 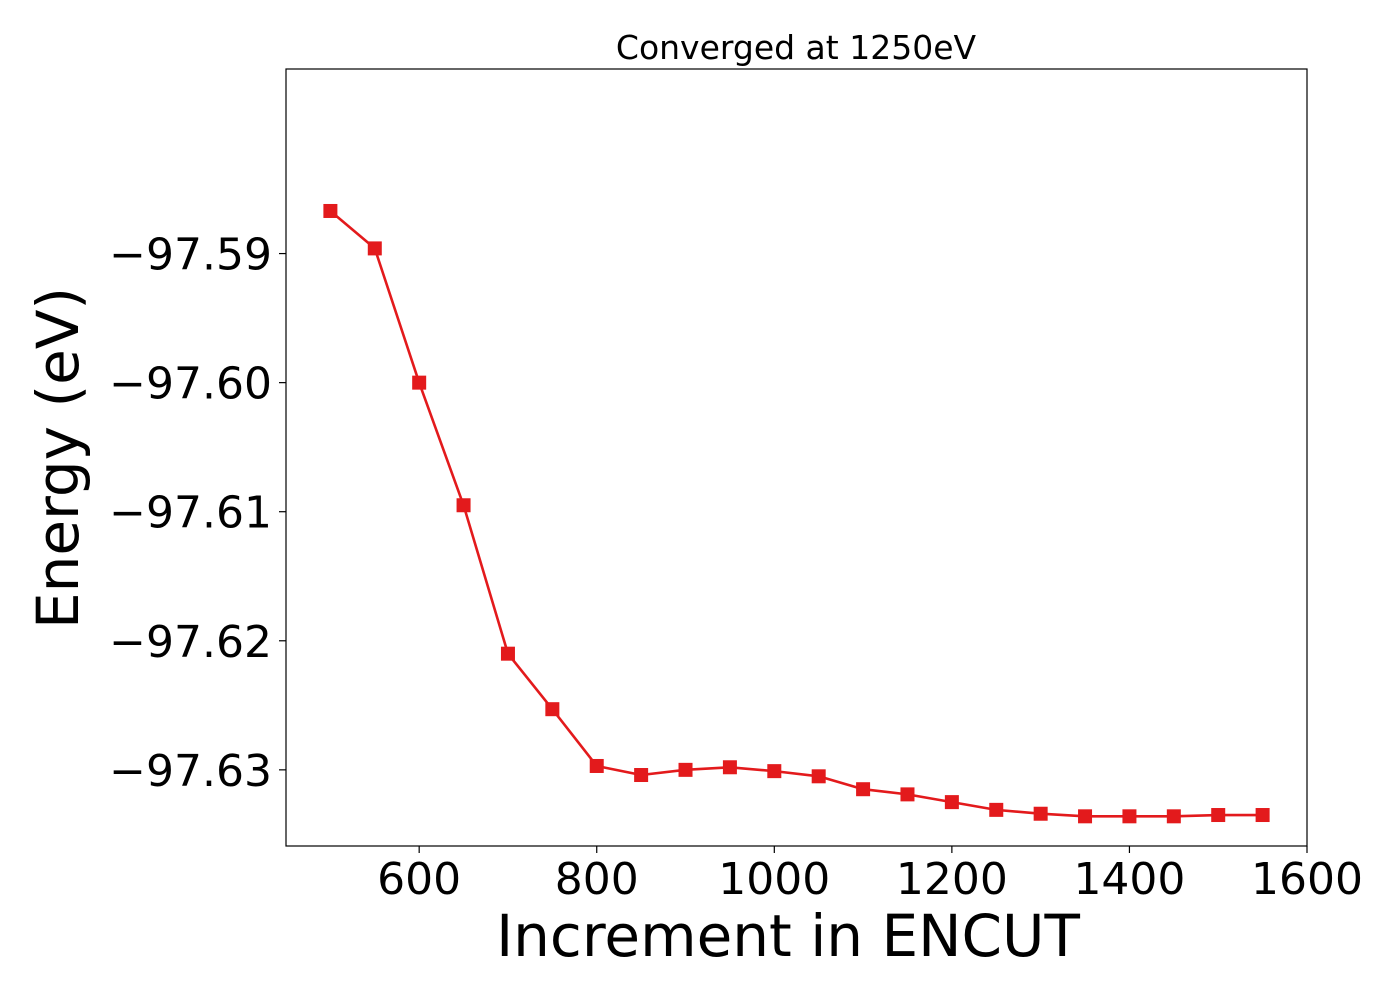 What do you see at coordinates (58, 458) in the screenshot?
I see `y-axis-label: Energy (eV)` at bounding box center [58, 458].